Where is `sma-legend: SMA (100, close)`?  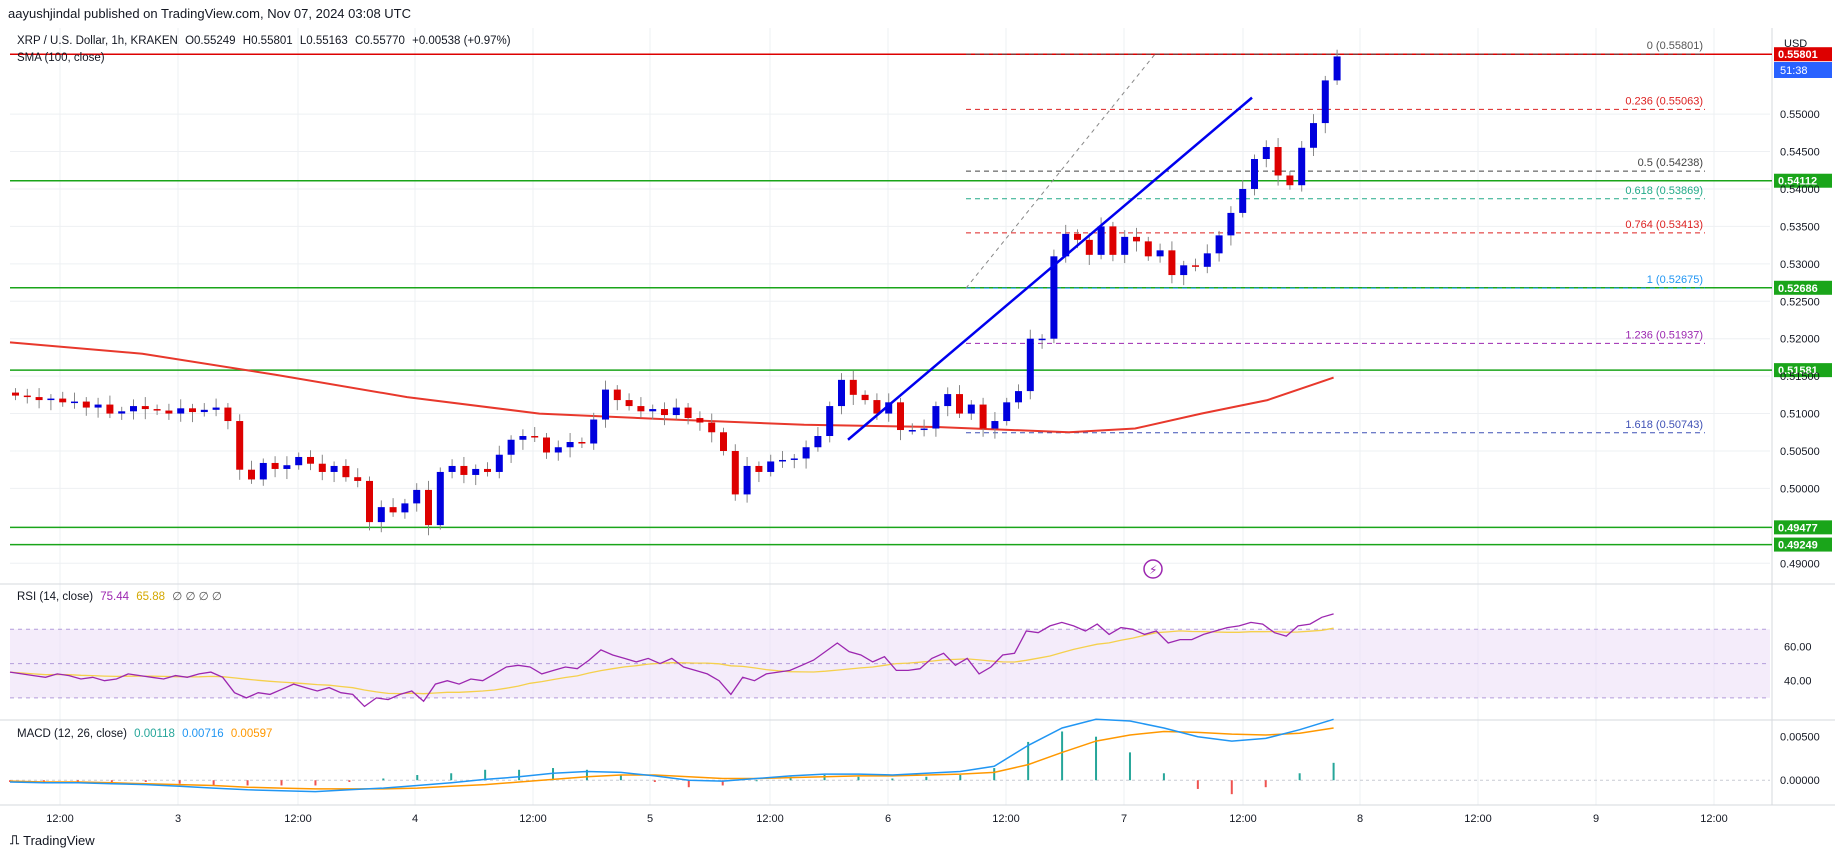
sma-legend: SMA (100, close) is located at coordinates (63, 58).